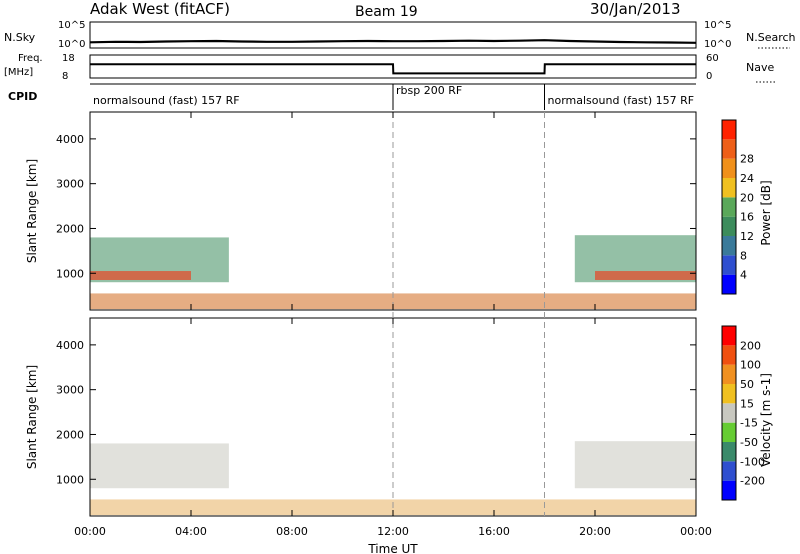 The width and height of the screenshot is (800, 554). What do you see at coordinates (70, 479) in the screenshot?
I see `velocity-y-tick-label: 1000` at bounding box center [70, 479].